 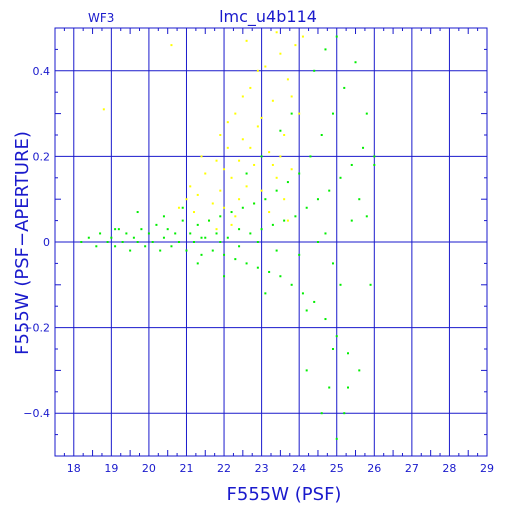 I want to click on x-tick-label: 26, so click(x=374, y=468).